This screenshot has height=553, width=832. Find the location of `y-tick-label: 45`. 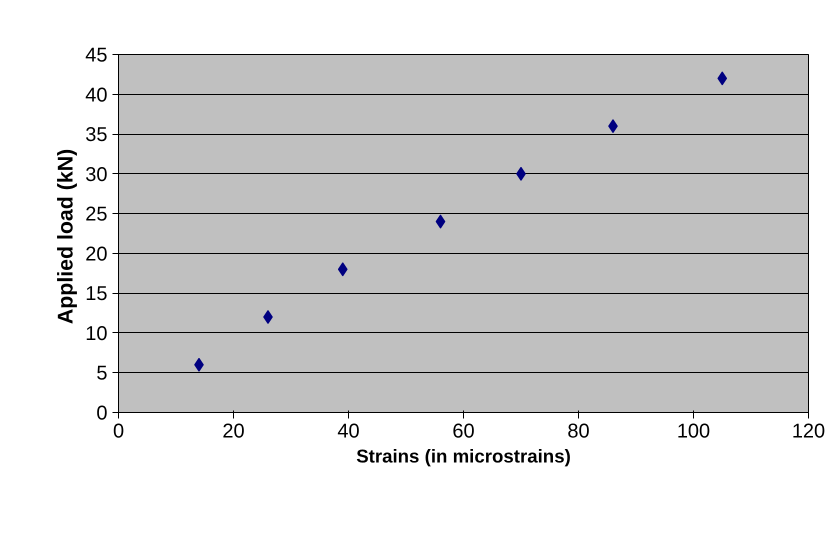

y-tick-label: 45 is located at coordinates (96, 55).